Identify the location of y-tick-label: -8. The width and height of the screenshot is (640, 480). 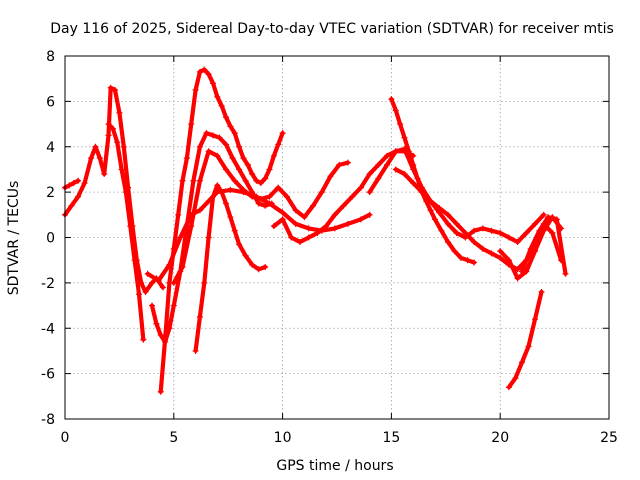
(48, 420).